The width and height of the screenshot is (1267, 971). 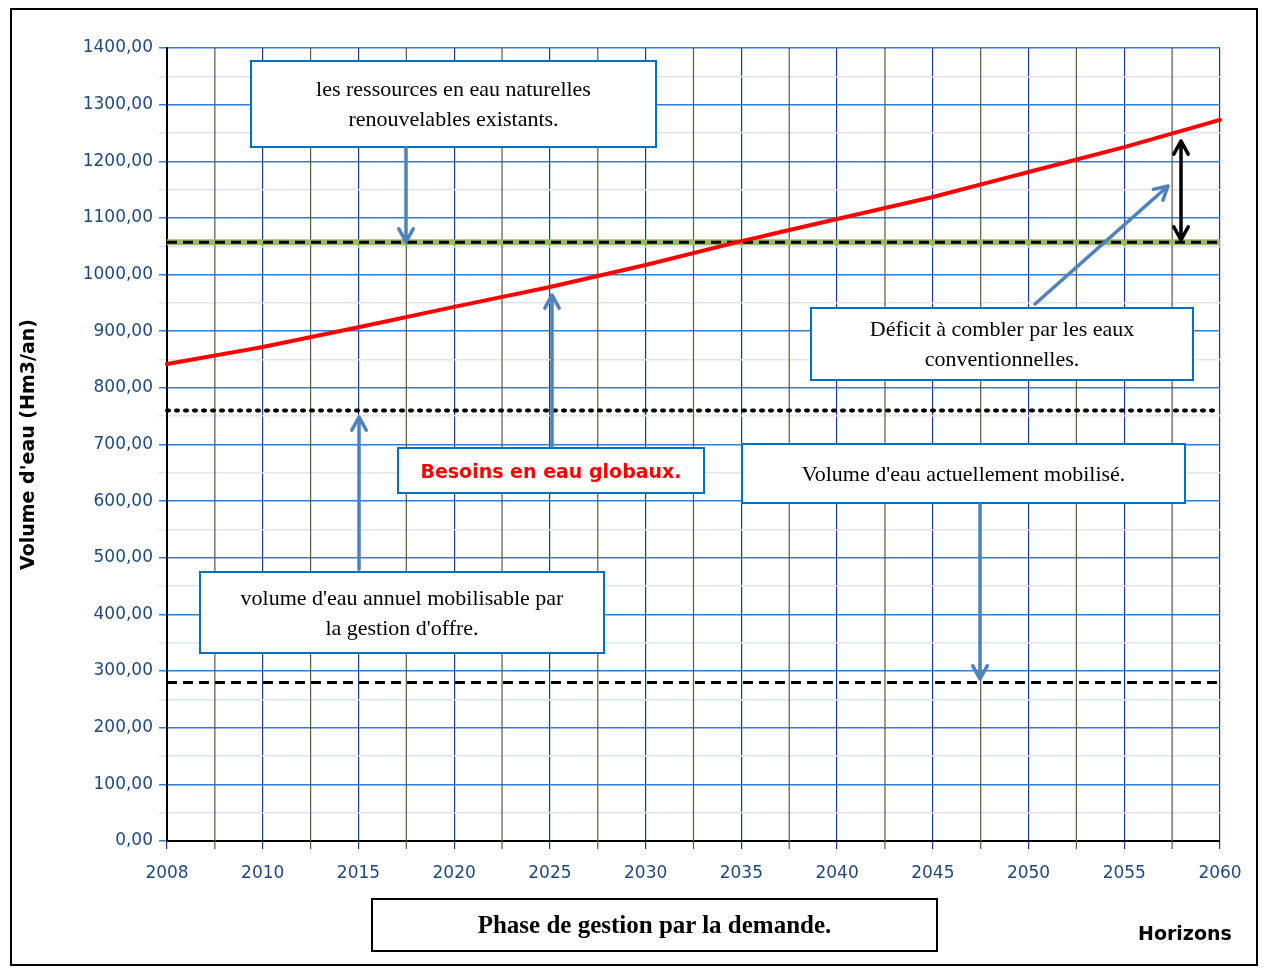 I want to click on x-tick-label: 2008, so click(x=167, y=871).